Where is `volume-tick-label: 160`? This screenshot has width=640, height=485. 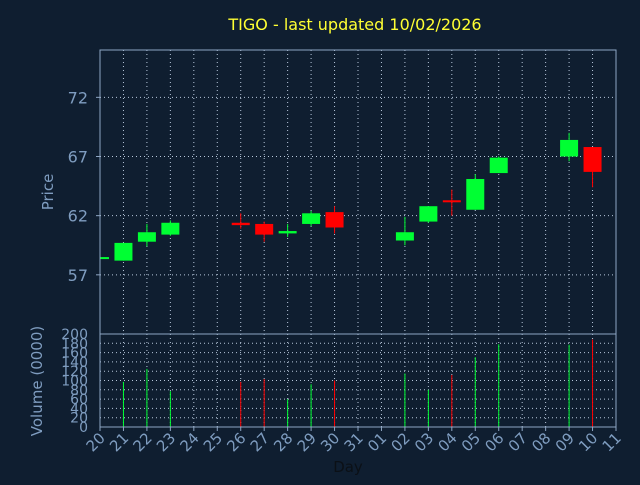
volume-tick-label: 160 is located at coordinates (74, 354).